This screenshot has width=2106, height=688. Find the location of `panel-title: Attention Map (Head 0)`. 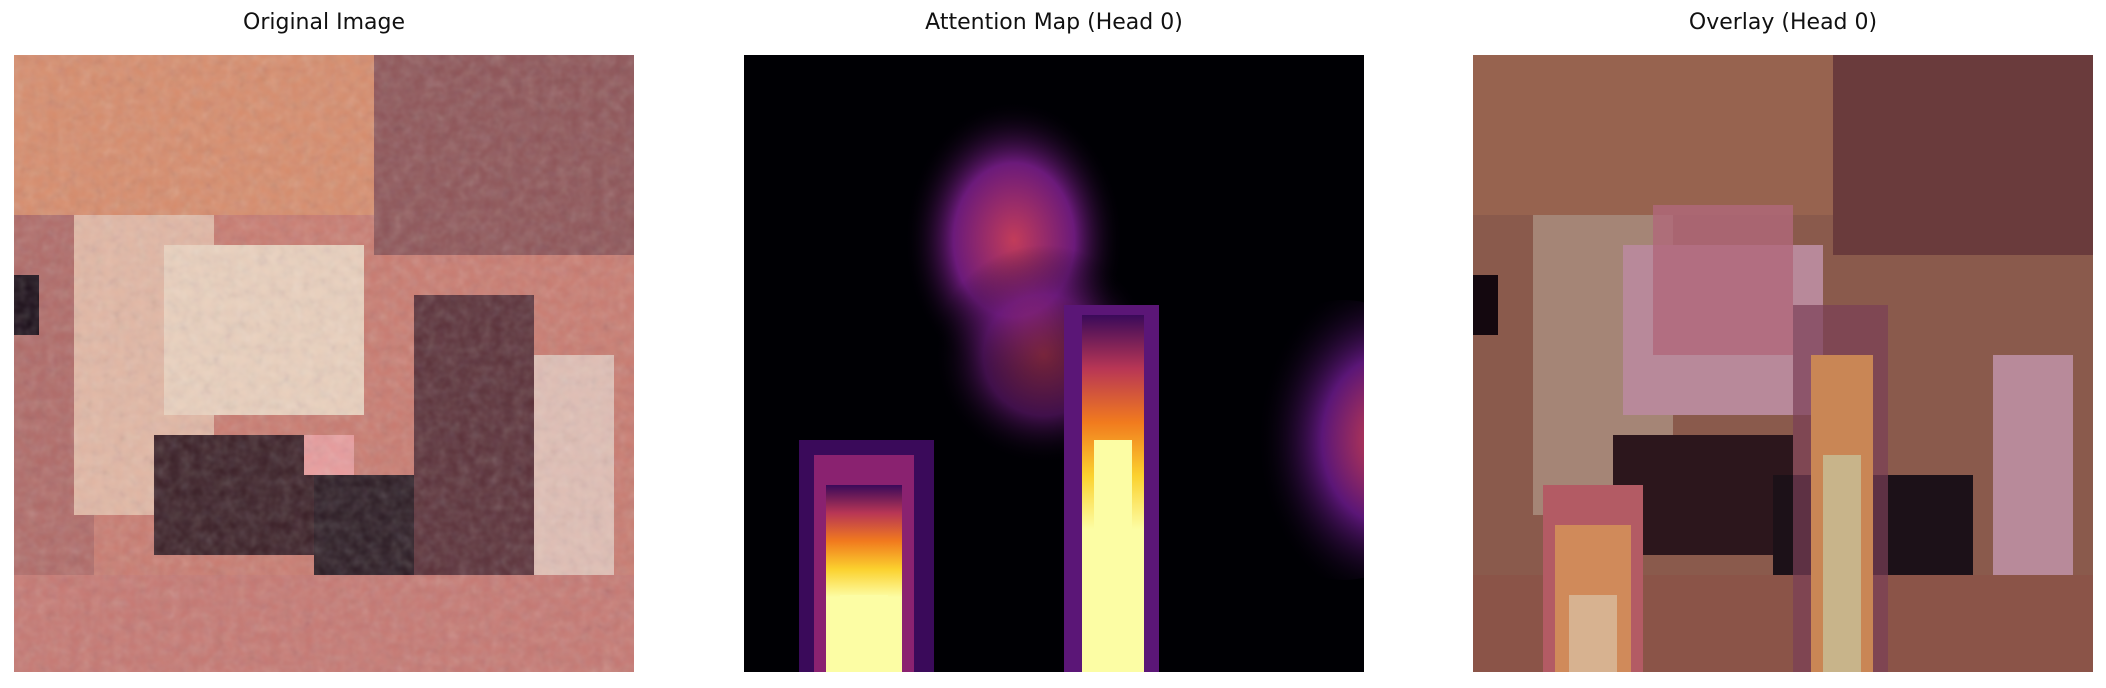

panel-title: Attention Map (Head 0) is located at coordinates (1054, 22).